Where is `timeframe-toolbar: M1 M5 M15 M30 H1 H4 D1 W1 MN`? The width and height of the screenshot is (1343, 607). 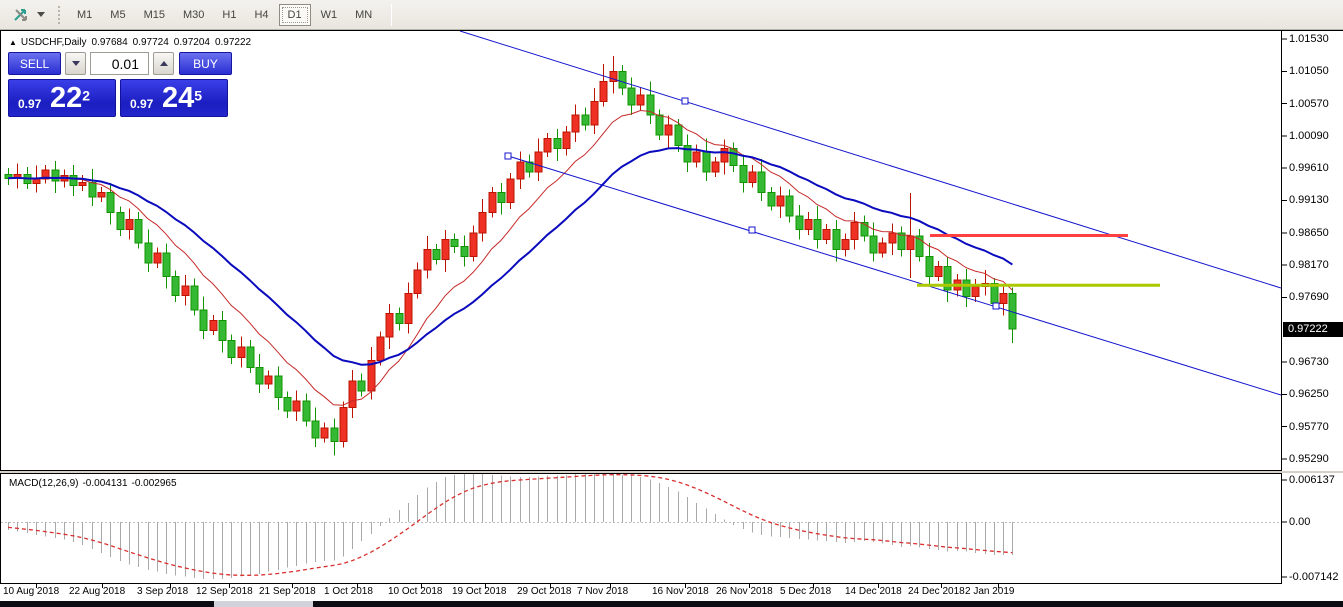
timeframe-toolbar: M1 M5 M15 M30 H1 H4 D1 W1 MN is located at coordinates (224, 15).